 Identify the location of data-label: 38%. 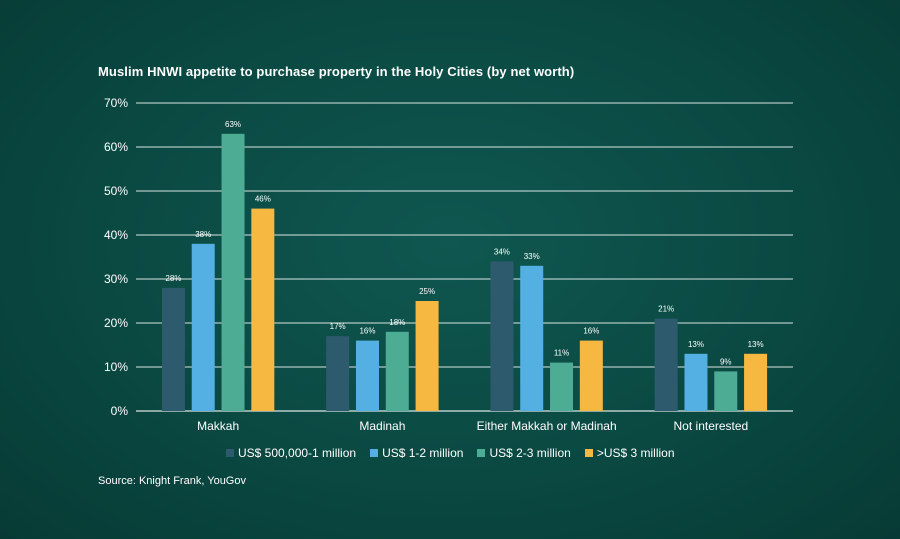
(203, 234).